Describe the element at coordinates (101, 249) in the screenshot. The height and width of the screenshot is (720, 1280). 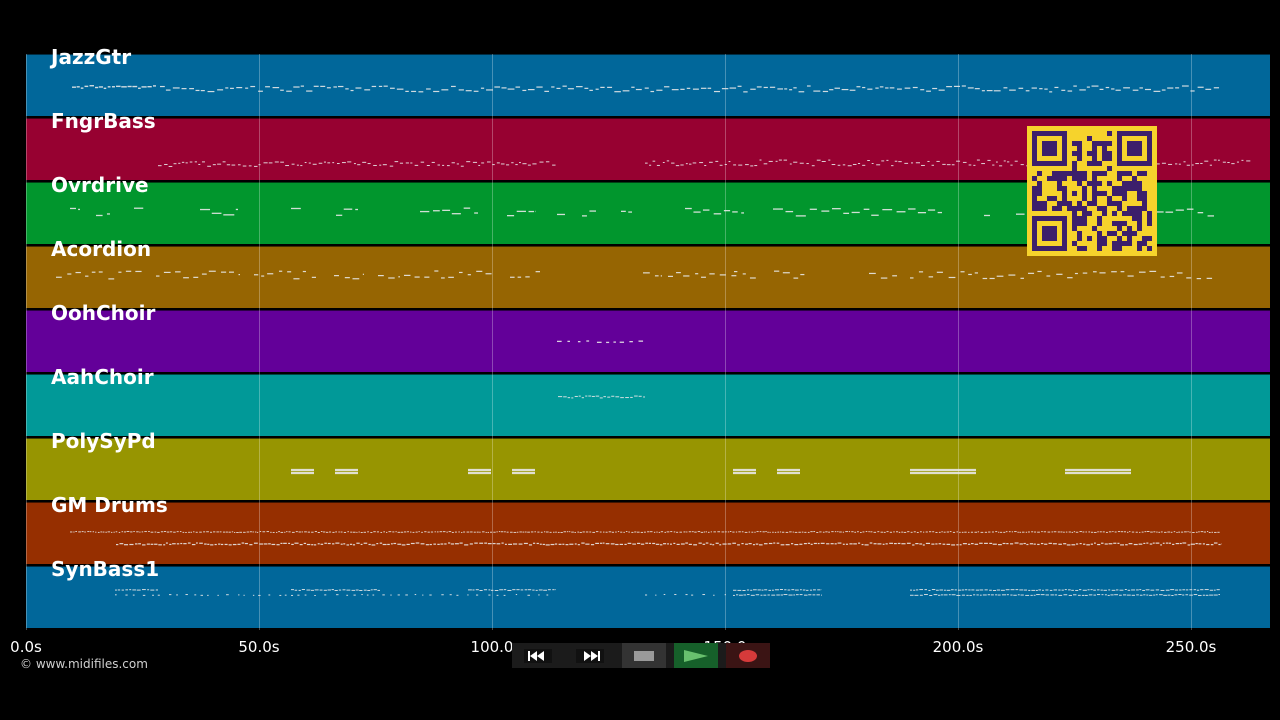
I see `track-name: Acordion` at that location.